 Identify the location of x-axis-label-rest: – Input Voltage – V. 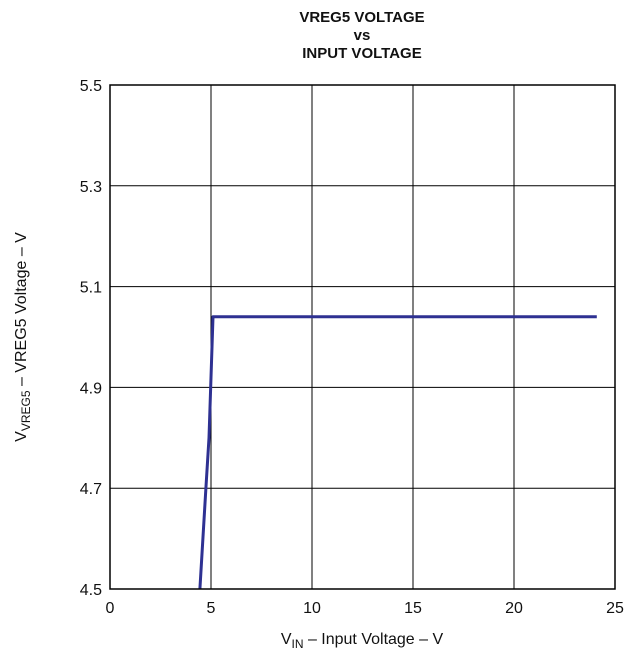
(374, 639).